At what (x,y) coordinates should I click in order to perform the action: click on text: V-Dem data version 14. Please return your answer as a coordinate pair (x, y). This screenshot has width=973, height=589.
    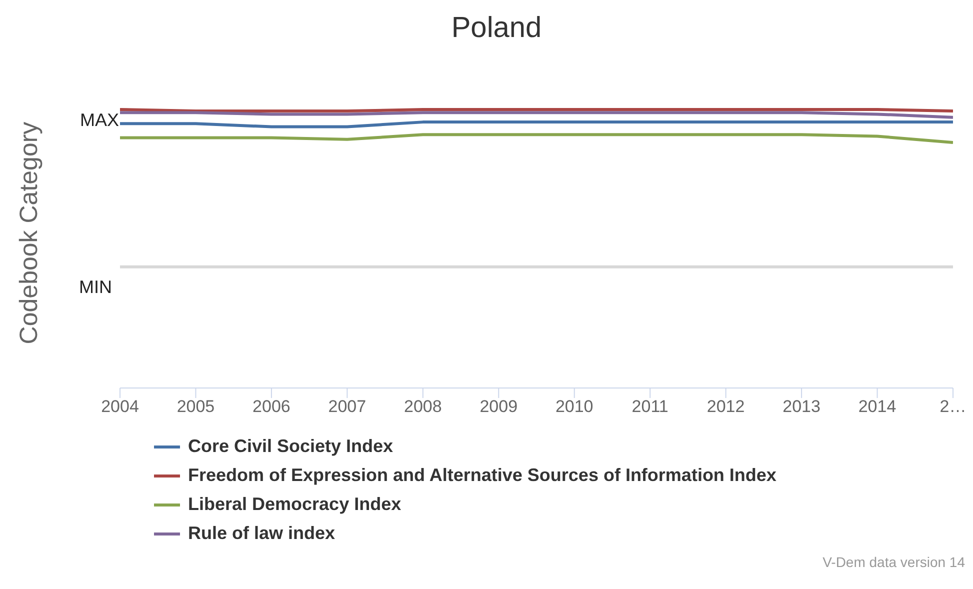
    Looking at the image, I should click on (893, 562).